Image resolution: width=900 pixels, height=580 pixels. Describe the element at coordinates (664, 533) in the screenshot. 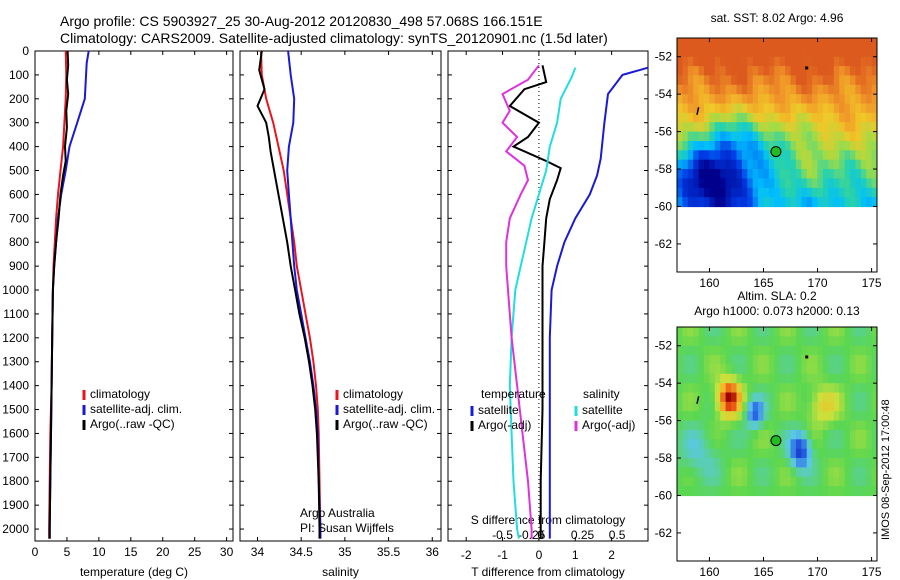

I see `map-lat-label: -62` at that location.